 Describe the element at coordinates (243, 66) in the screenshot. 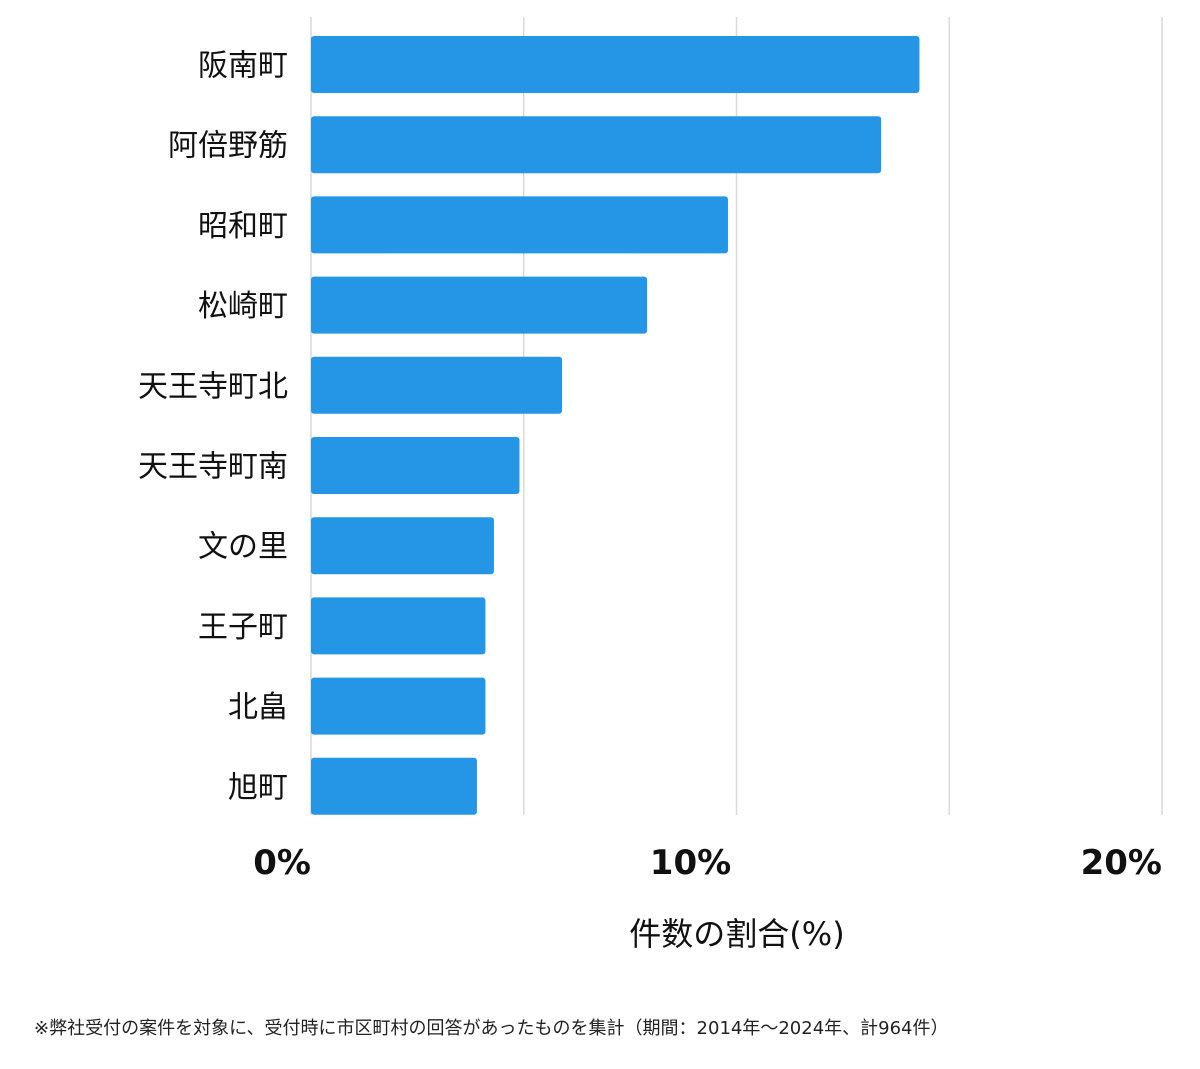

I see `category-label: 阪南町` at that location.